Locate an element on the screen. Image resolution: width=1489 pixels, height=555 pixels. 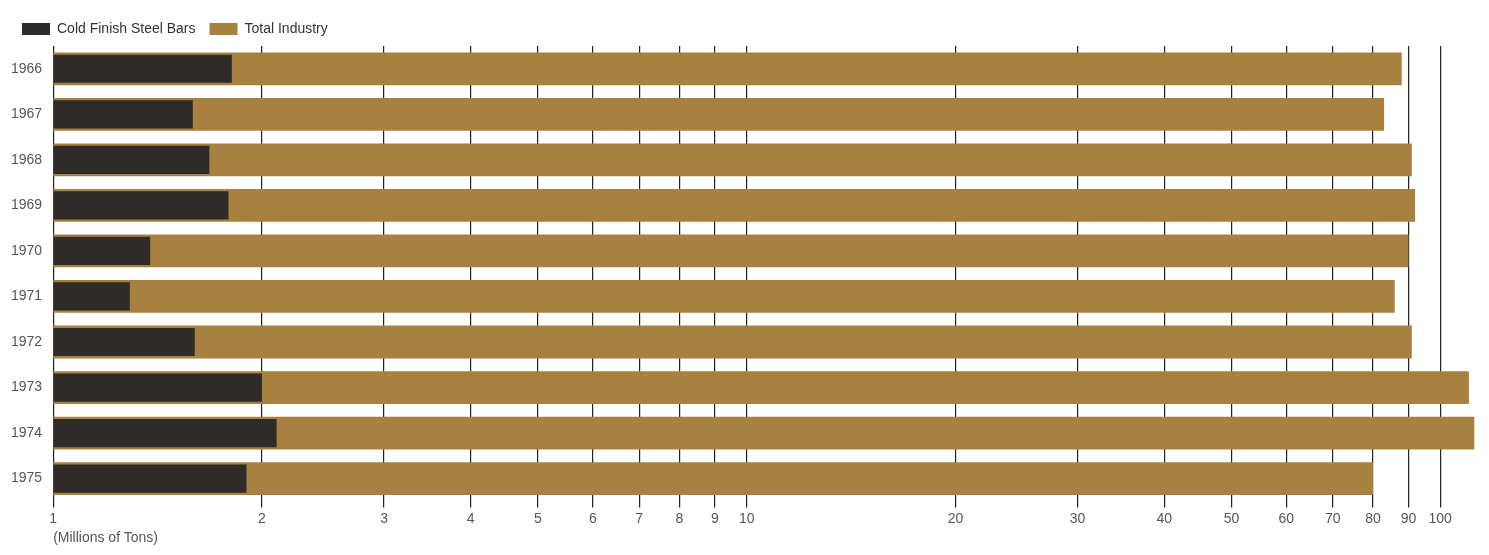
x-tick-label: 80 is located at coordinates (1373, 517).